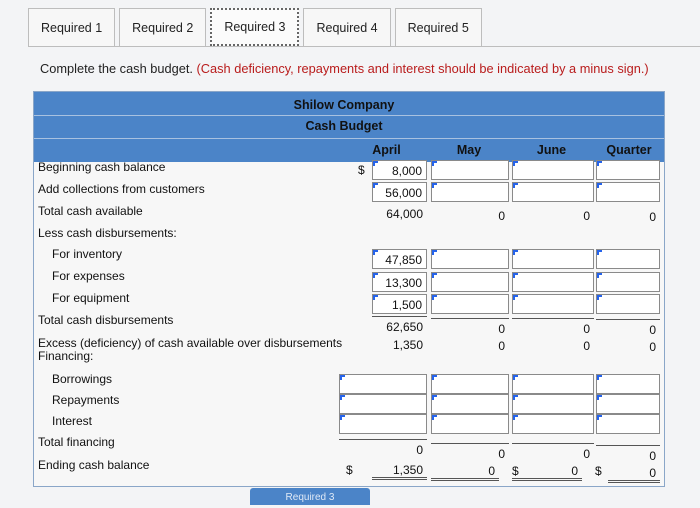 Image resolution: width=700 pixels, height=508 pixels. Describe the element at coordinates (470, 424) in the screenshot. I see `may-interest-input` at that location.